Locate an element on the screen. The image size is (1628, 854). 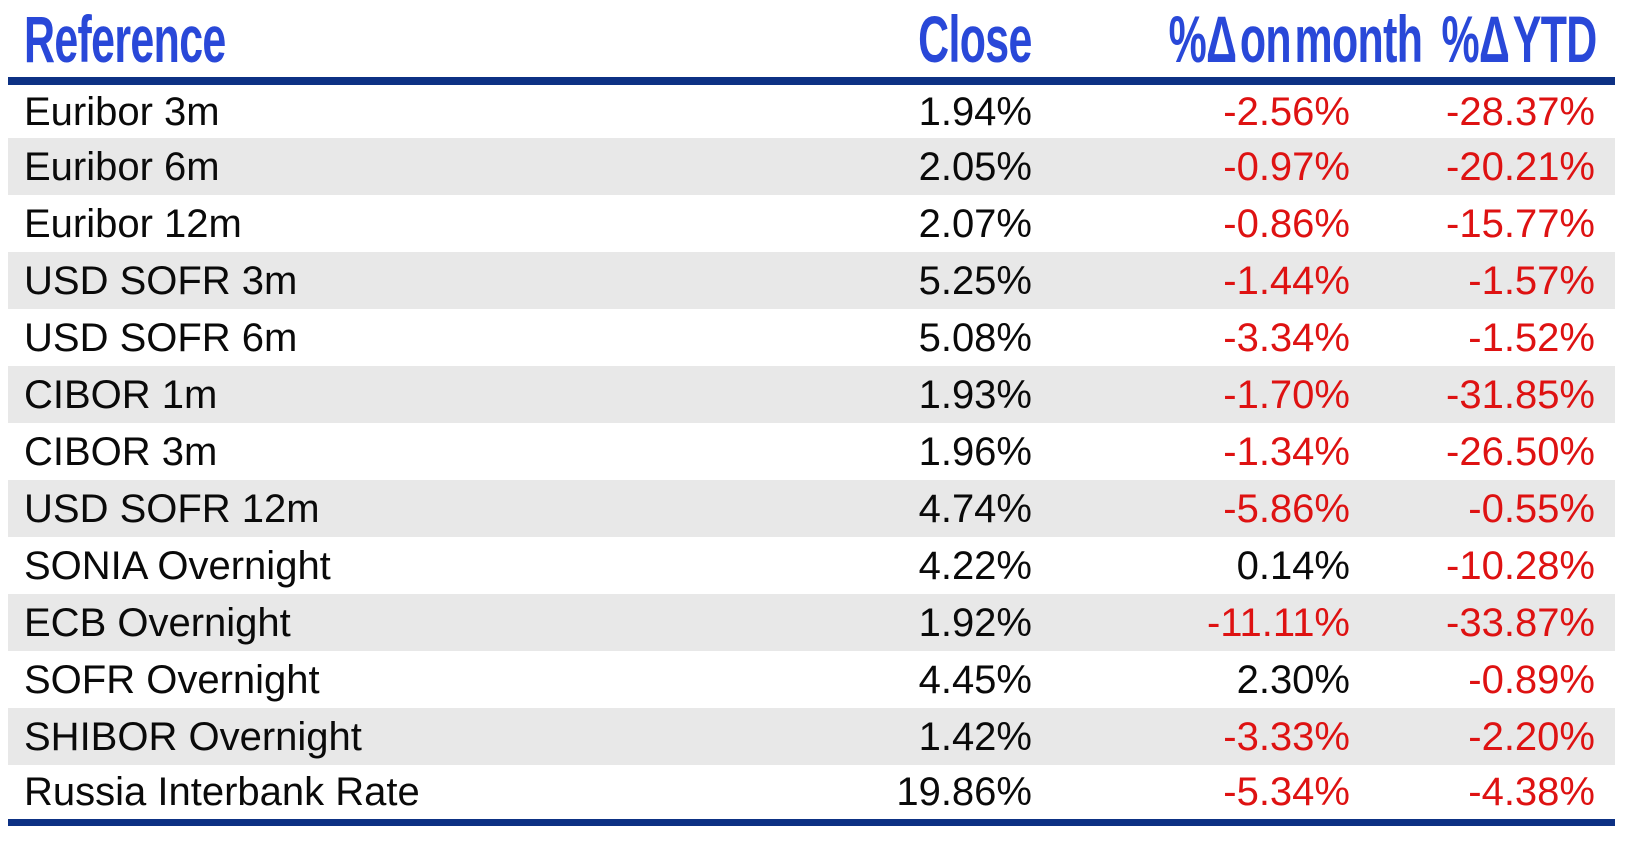
ytd-change-cell: -4.38% is located at coordinates (1531, 791).